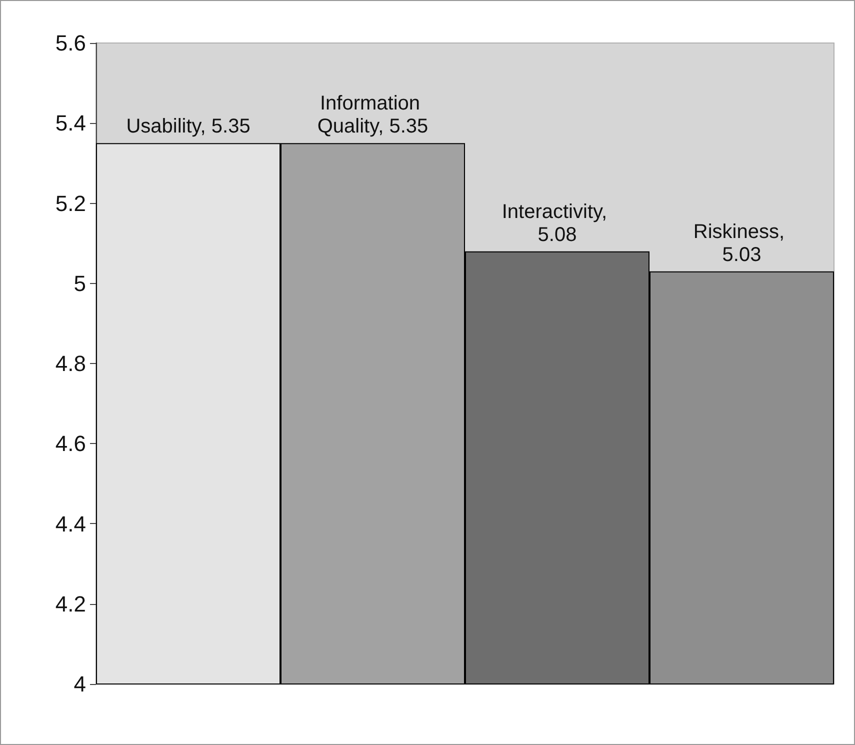  Describe the element at coordinates (70, 443) in the screenshot. I see `y-tick-label: 4.6` at that location.